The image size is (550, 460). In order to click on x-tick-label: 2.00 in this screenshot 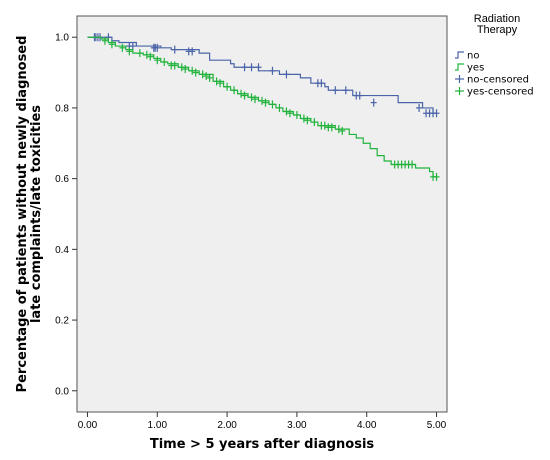, I will do `click(227, 425)`.